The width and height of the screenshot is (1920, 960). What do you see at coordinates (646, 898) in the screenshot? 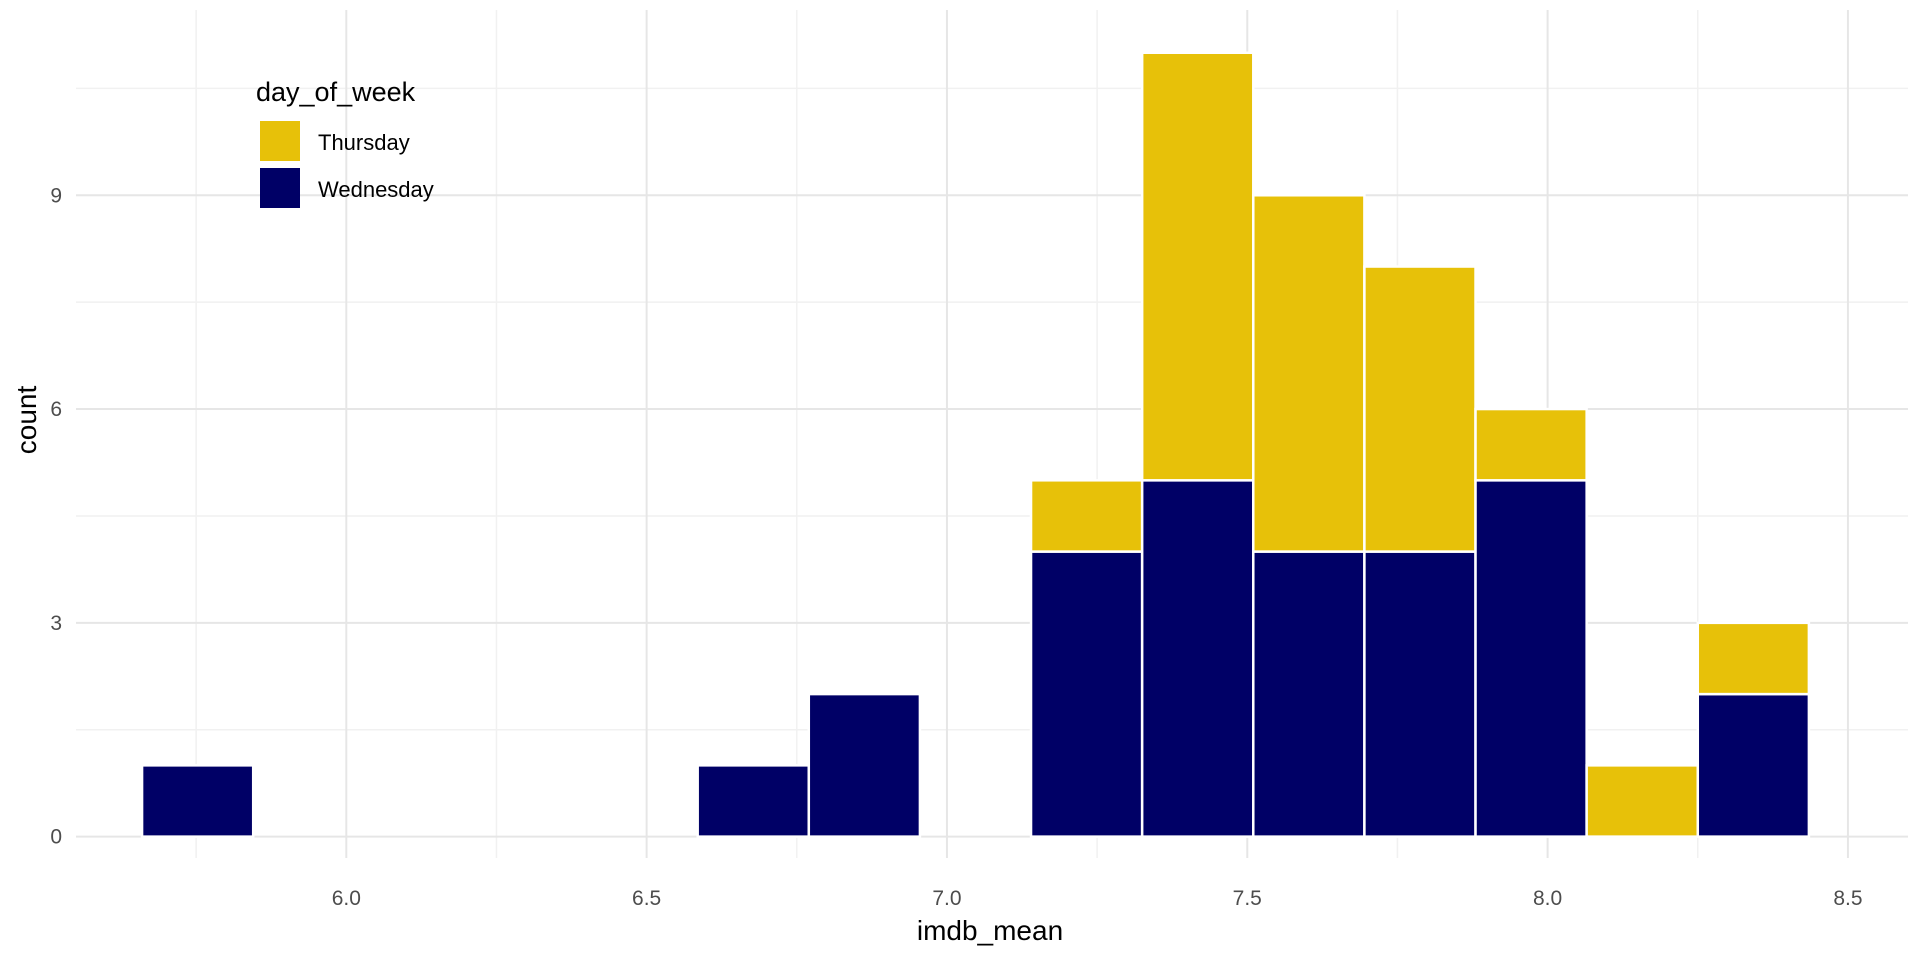
I see `x-tick-label: 6.5` at bounding box center [646, 898].